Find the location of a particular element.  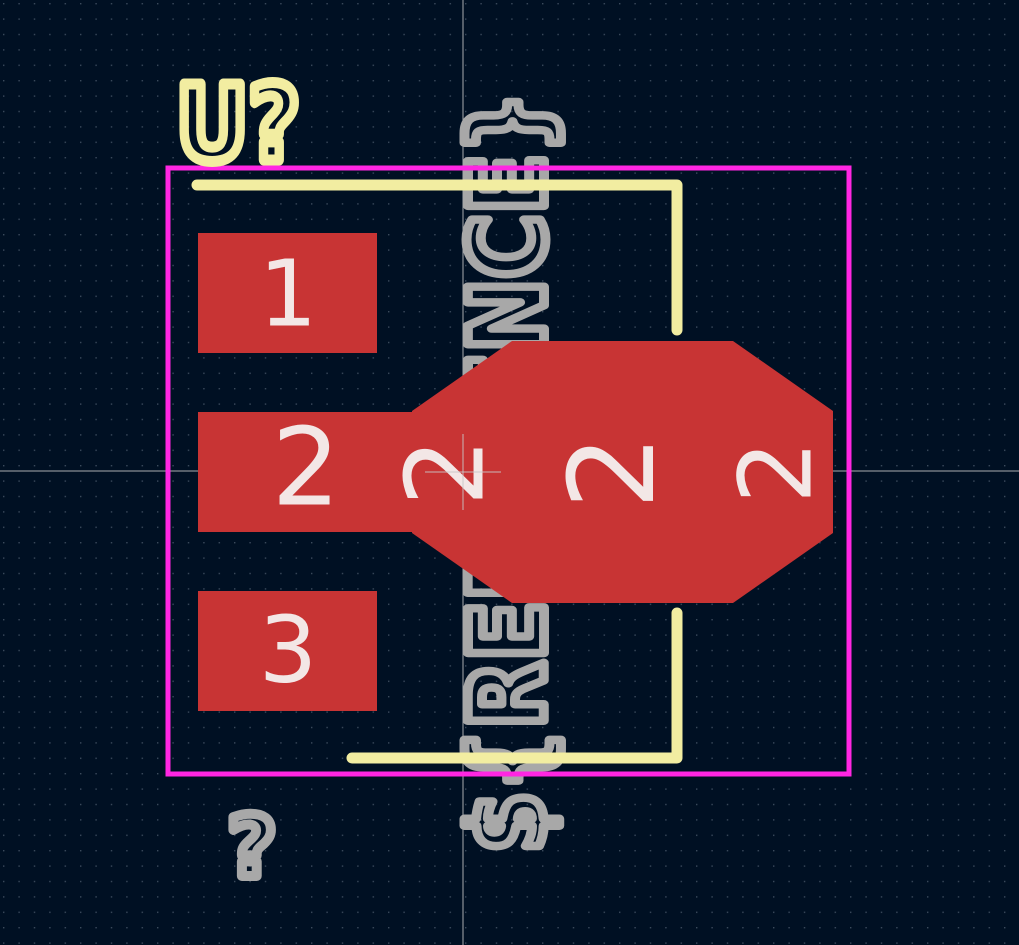

tab-number-label-3: 2 is located at coordinates (776, 472).